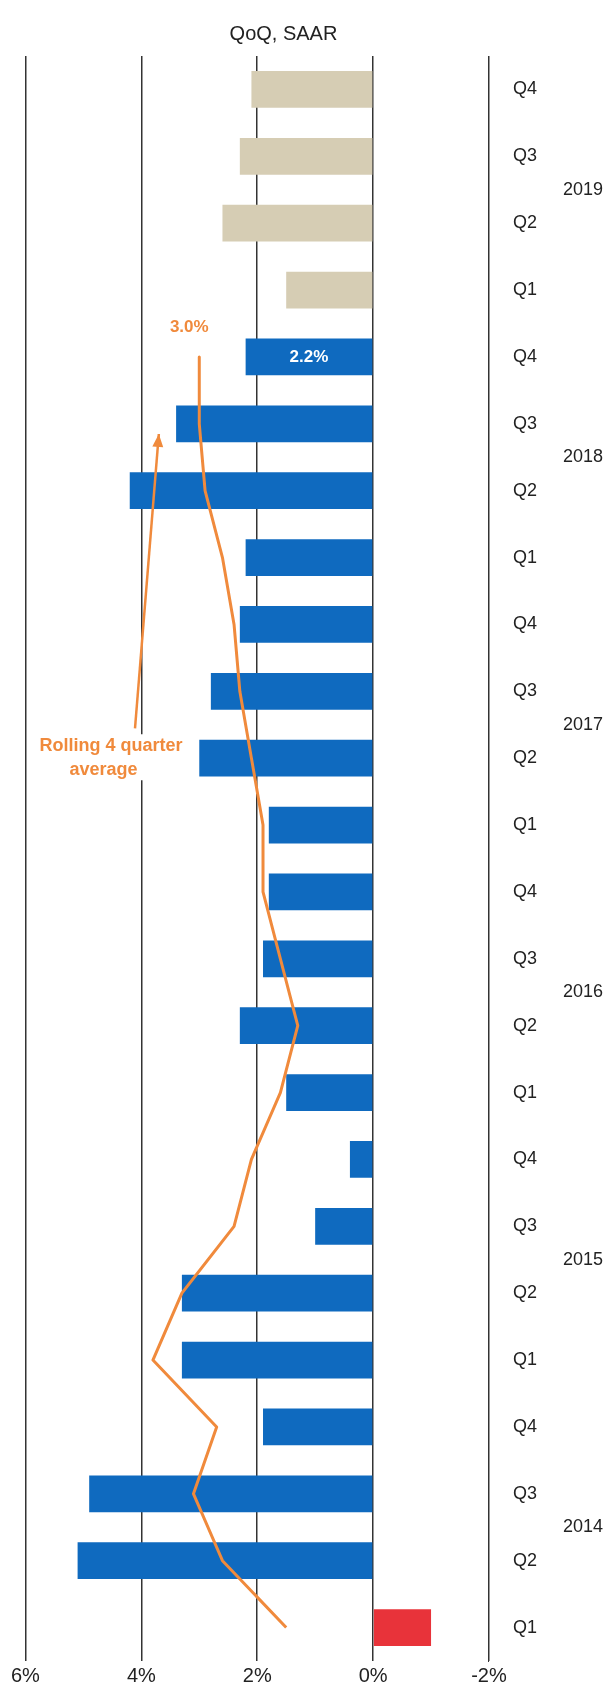 The image size is (613, 1703). What do you see at coordinates (141, 1674) in the screenshot?
I see `x-tick-label: 4%` at bounding box center [141, 1674].